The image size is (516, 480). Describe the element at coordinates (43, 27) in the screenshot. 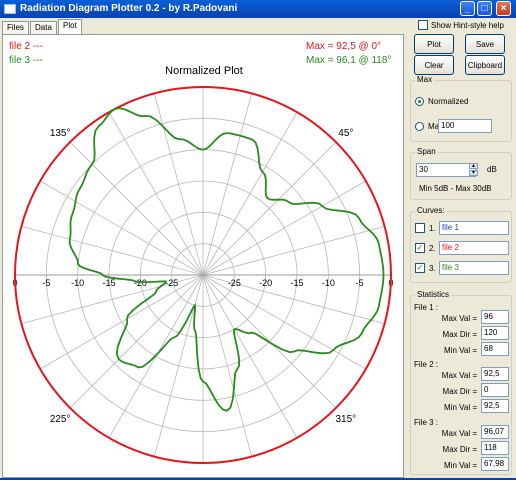

I see `tab-data: Data` at that location.